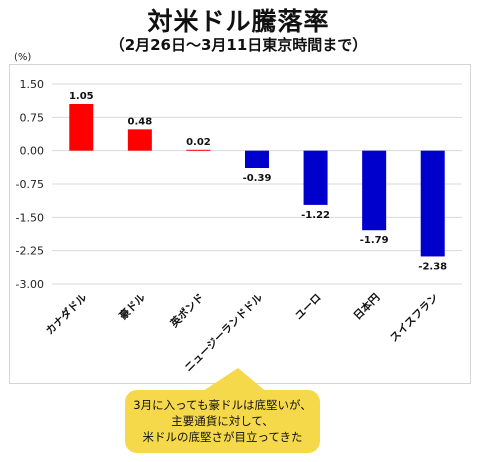 Image resolution: width=477 pixels, height=462 pixels. What do you see at coordinates (238, 45) in the screenshot?
I see `chart-subtitle: （2月26日～3月11日東京時間まで）` at bounding box center [238, 45].